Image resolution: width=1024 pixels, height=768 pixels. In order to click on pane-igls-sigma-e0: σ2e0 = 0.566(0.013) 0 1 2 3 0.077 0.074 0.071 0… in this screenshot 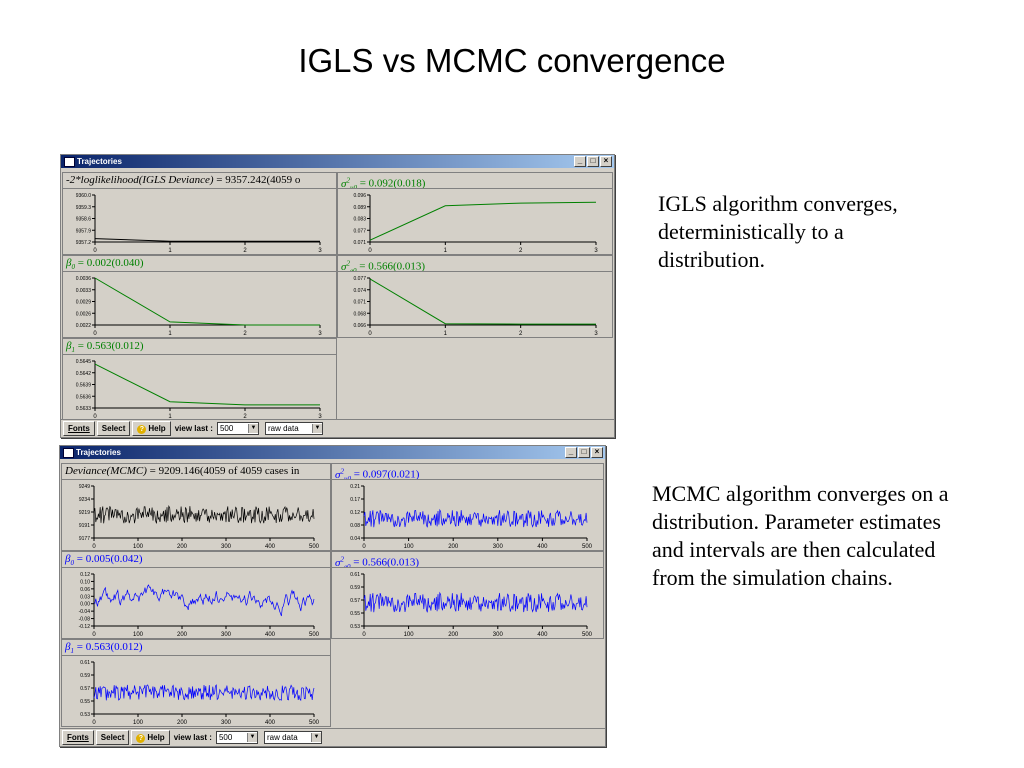, I will do `click(475, 296)`.